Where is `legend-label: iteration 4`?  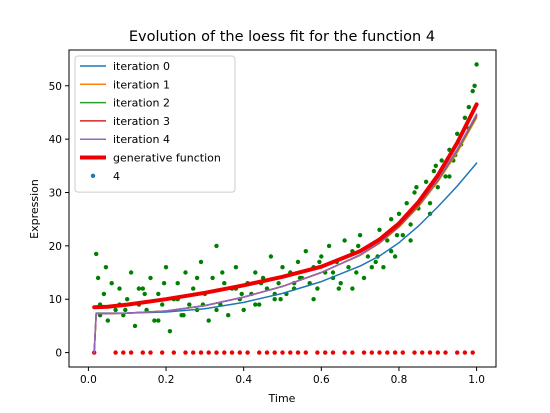
legend-label: iteration 4 is located at coordinates (141, 139).